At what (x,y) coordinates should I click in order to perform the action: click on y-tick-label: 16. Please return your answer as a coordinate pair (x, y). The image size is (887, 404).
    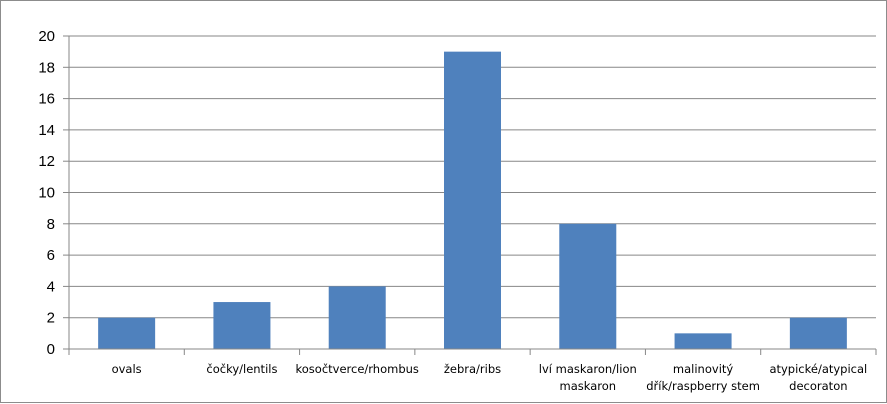
    Looking at the image, I should click on (46, 99).